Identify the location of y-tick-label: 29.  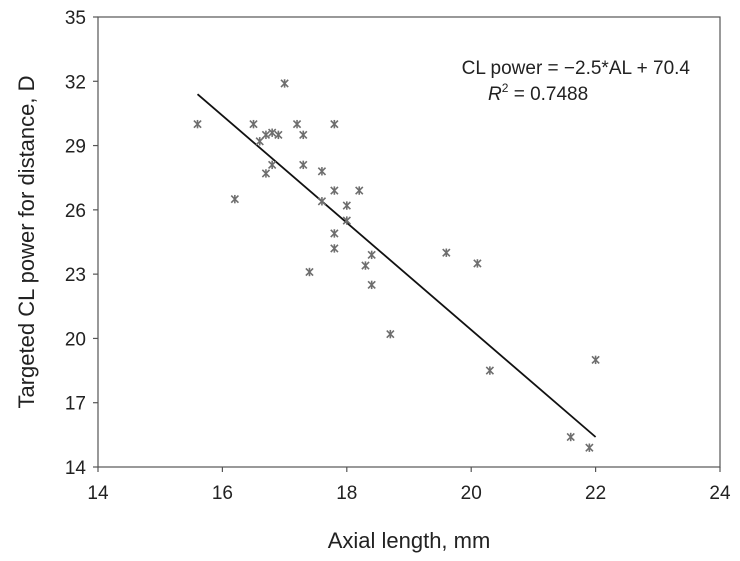
(75, 147).